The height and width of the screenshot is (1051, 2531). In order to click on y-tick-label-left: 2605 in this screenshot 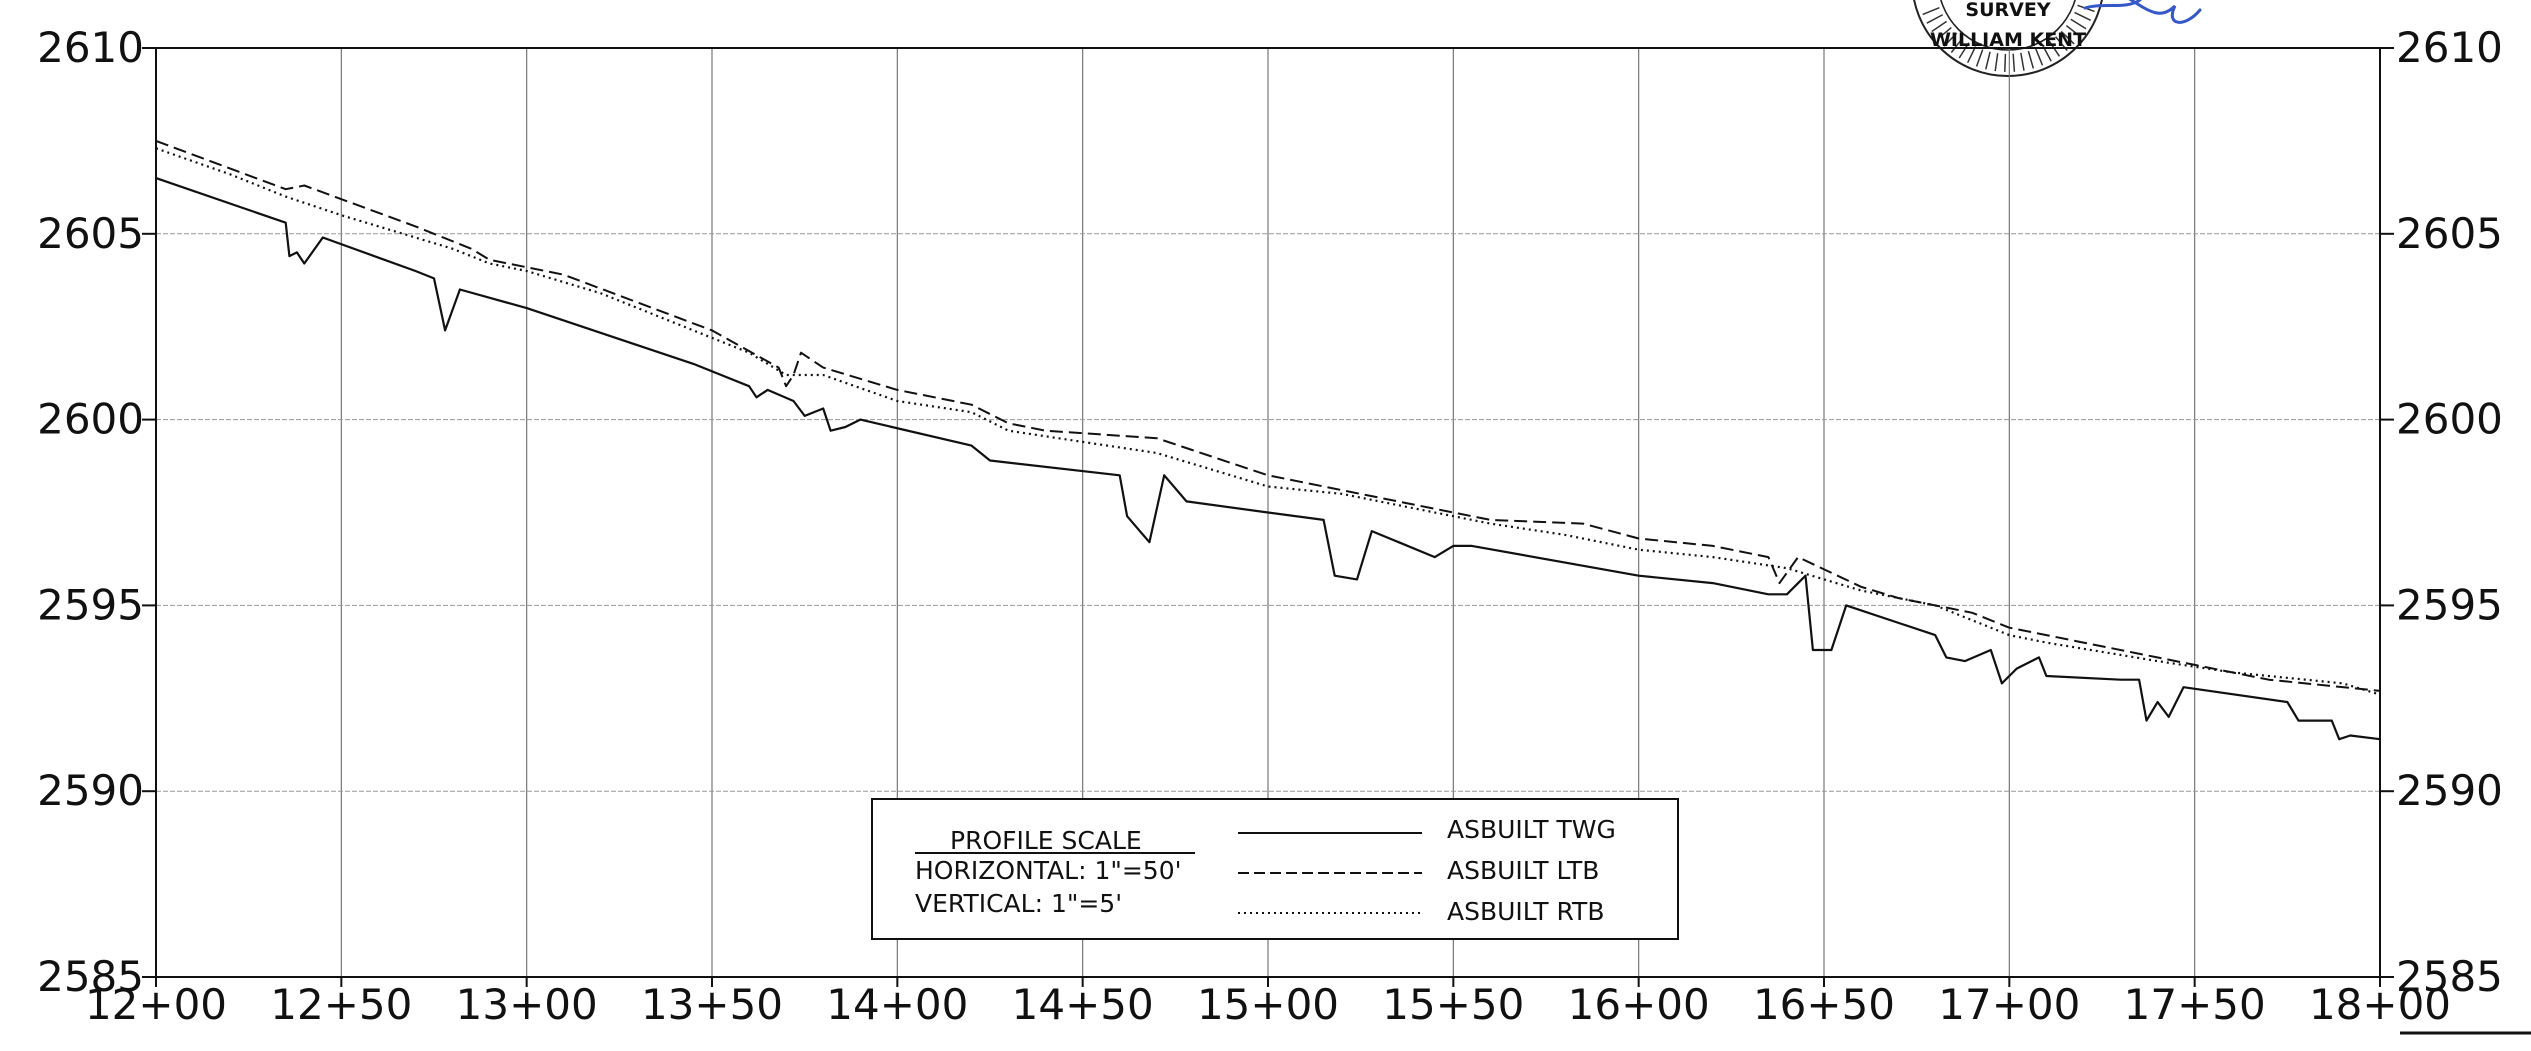, I will do `click(90, 233)`.